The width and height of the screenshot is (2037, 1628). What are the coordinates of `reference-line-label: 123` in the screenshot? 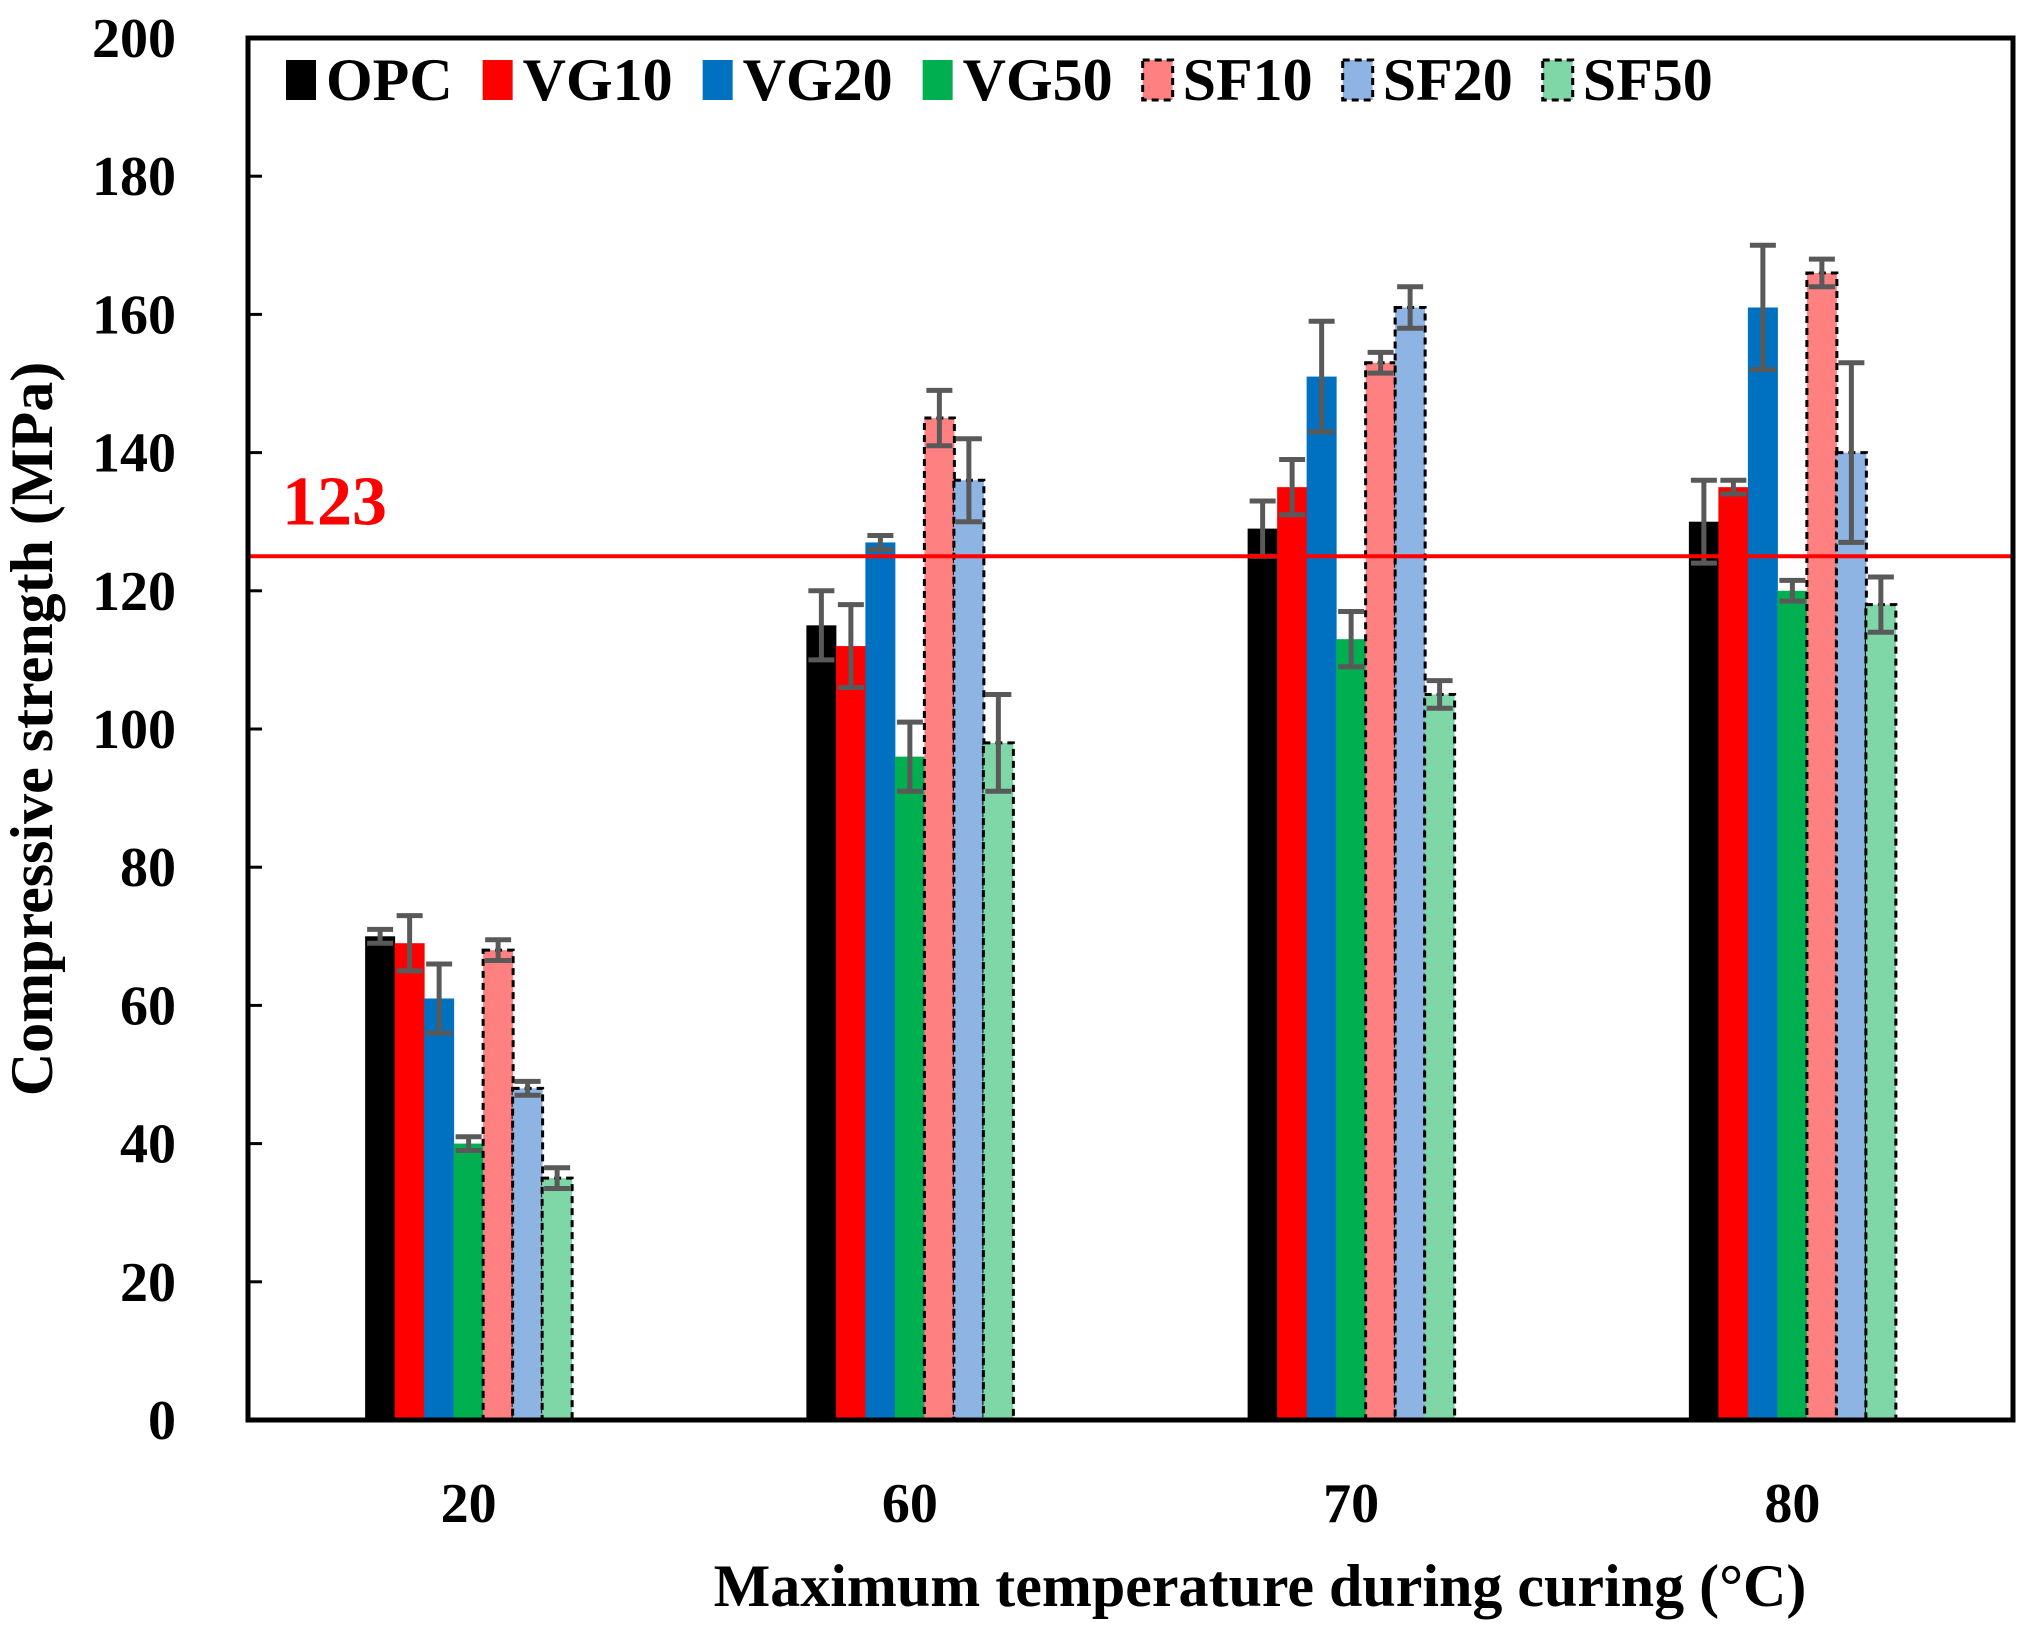 It's located at (334, 501).